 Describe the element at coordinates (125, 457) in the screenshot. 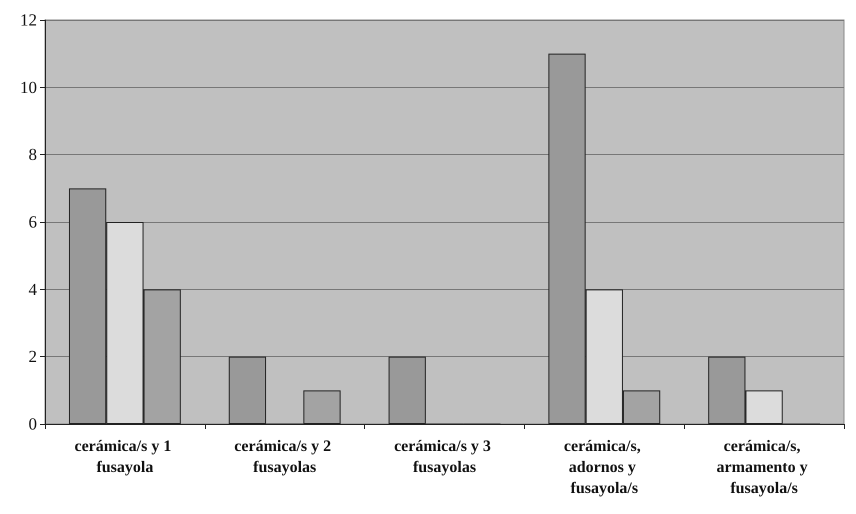

I see `x-tick-label: cerámica/s y 1 fusayola` at that location.